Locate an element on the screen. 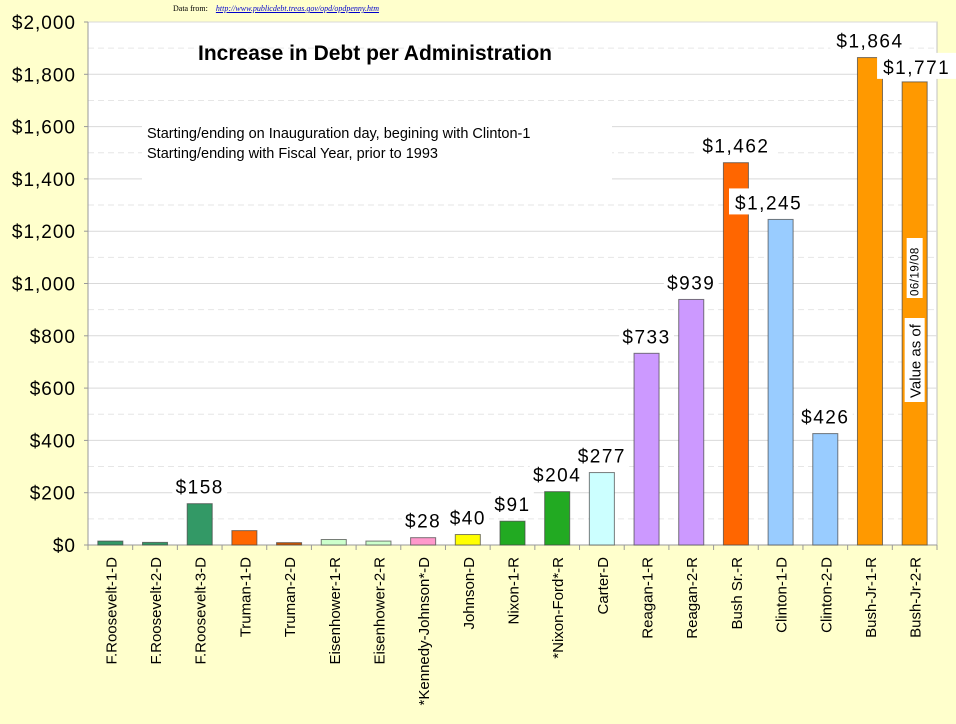 The image size is (956, 724). data-label: $40 is located at coordinates (468, 516).